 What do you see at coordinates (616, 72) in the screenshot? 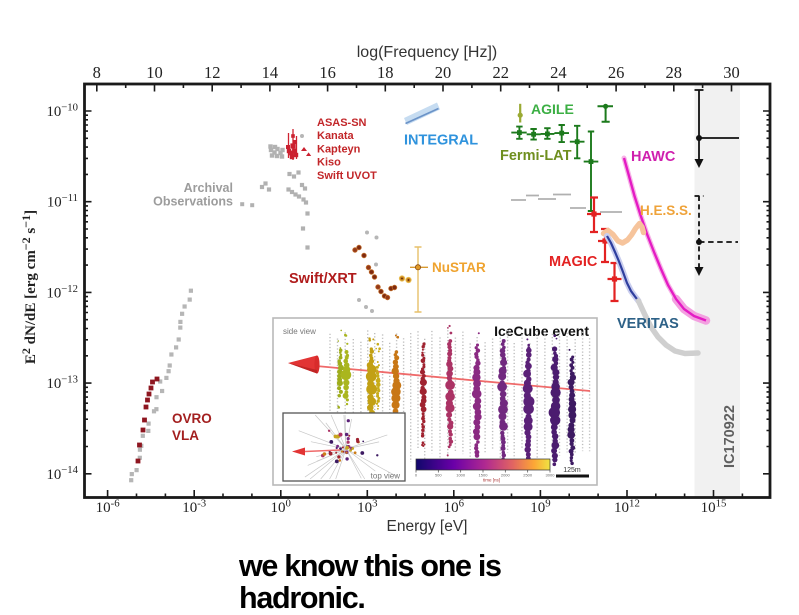
I see `svg-text: 26` at bounding box center [616, 72].